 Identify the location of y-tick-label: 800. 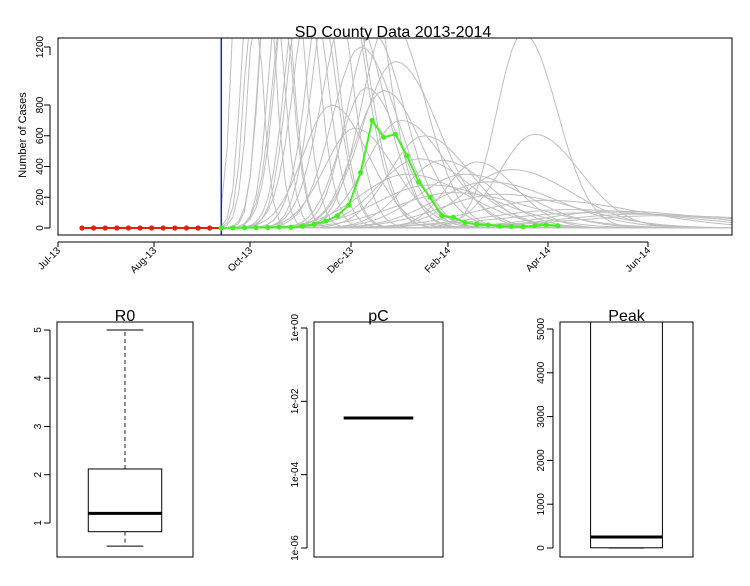
(40, 104).